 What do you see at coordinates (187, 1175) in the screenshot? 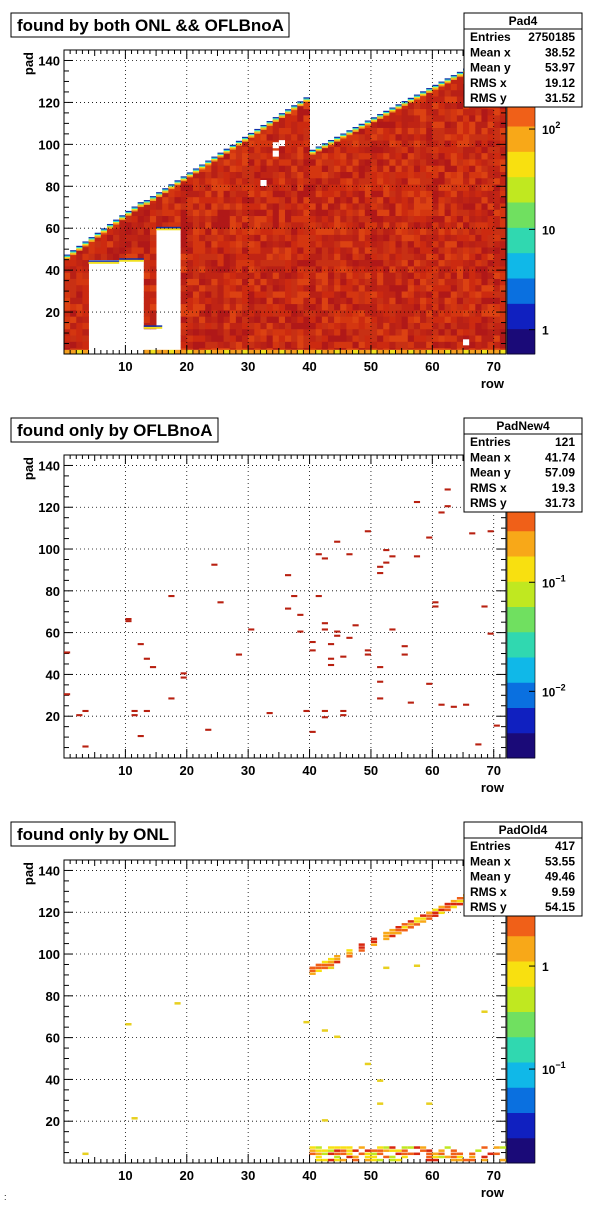
I see `x-tick-label: 20` at bounding box center [187, 1175].